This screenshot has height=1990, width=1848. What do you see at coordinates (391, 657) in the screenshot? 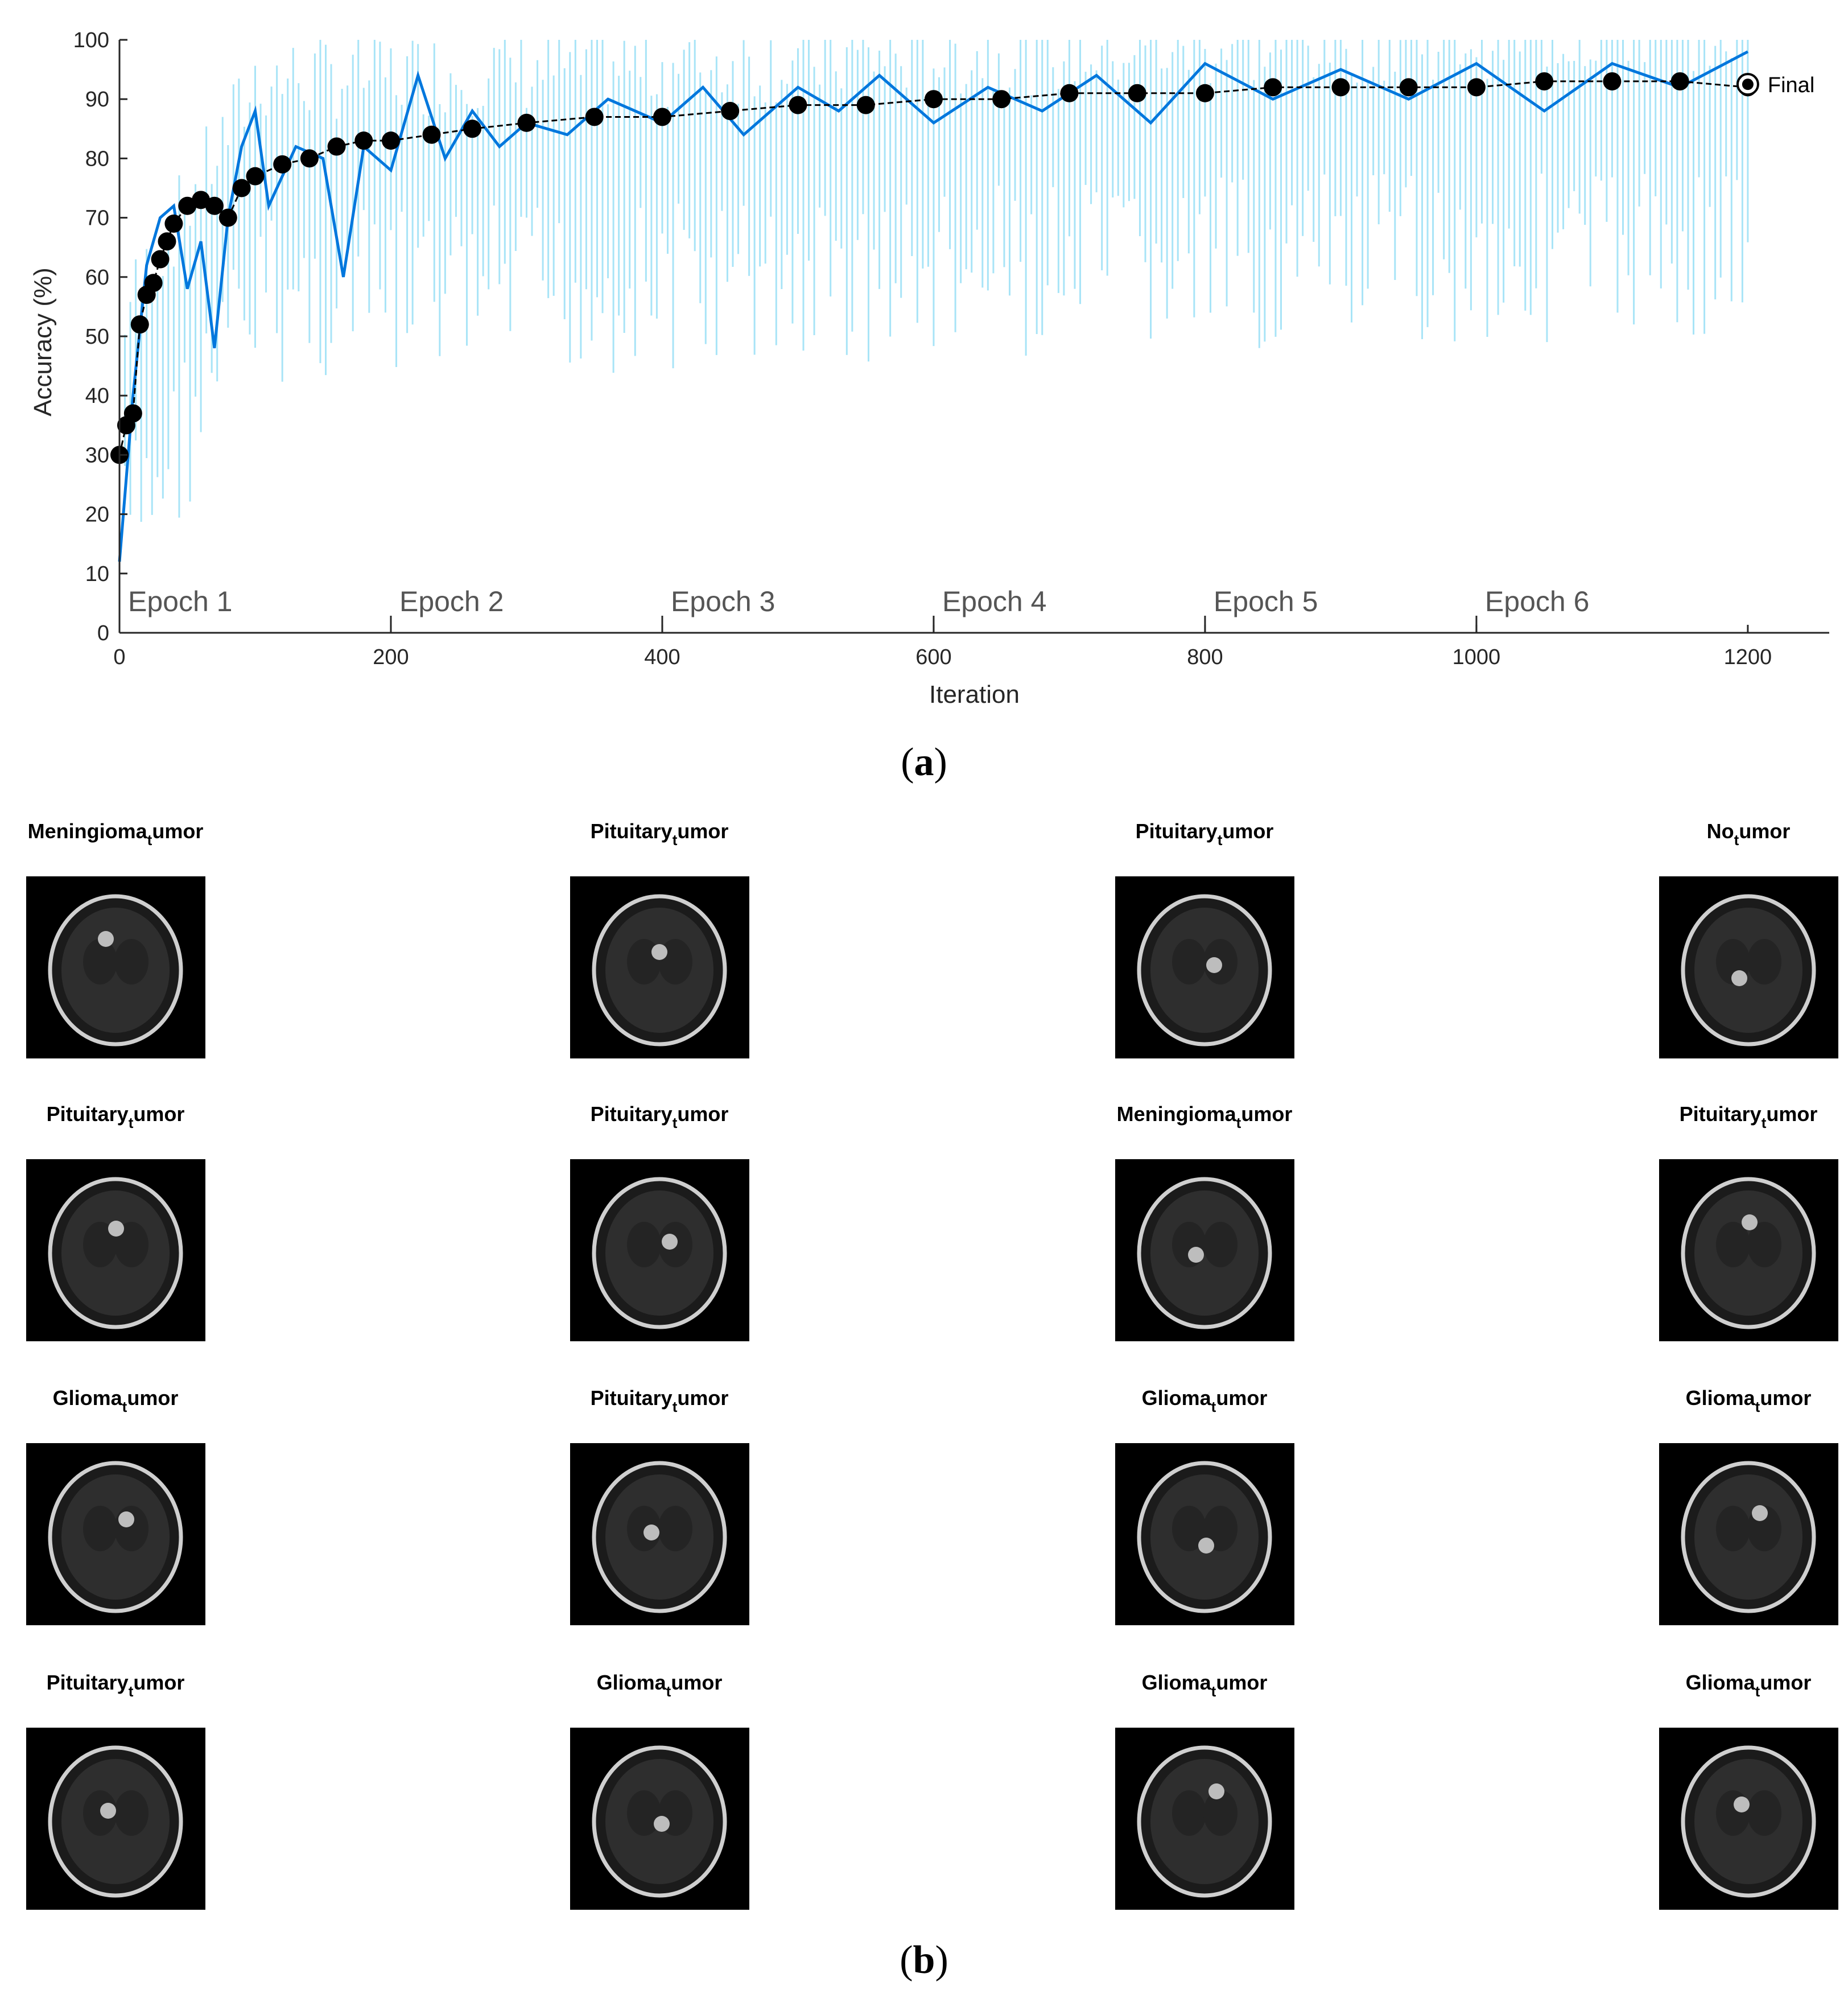
I see `x-tick-label: 200` at bounding box center [391, 657].